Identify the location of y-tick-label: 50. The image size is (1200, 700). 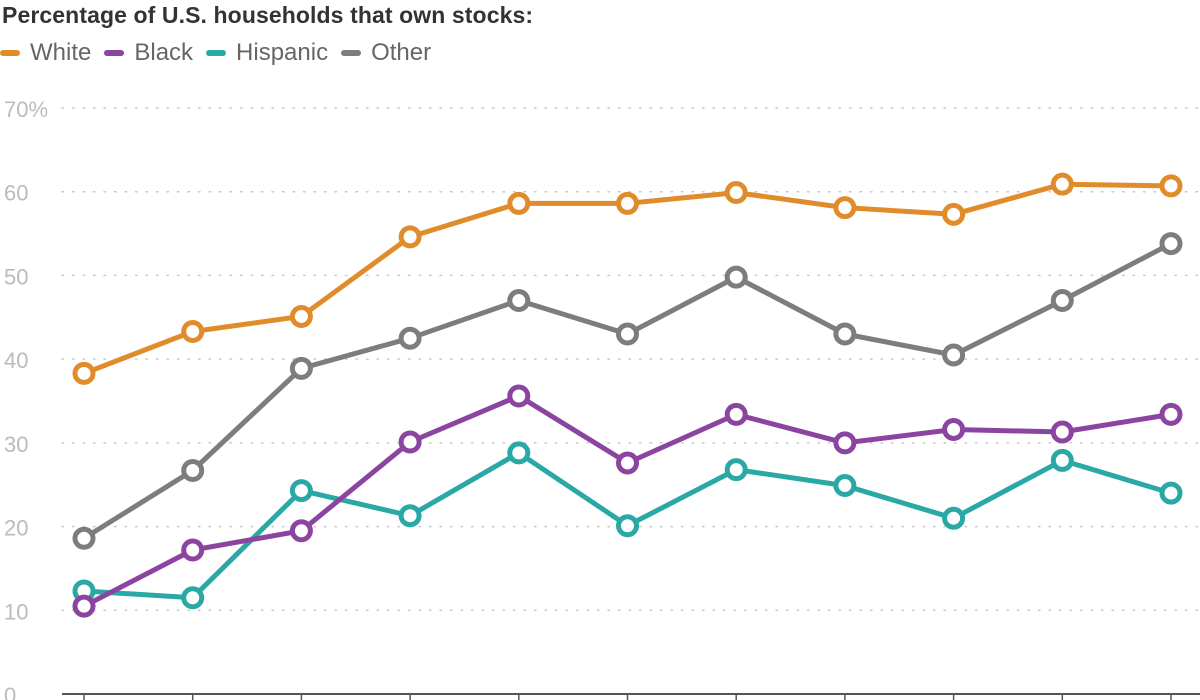
(16, 276).